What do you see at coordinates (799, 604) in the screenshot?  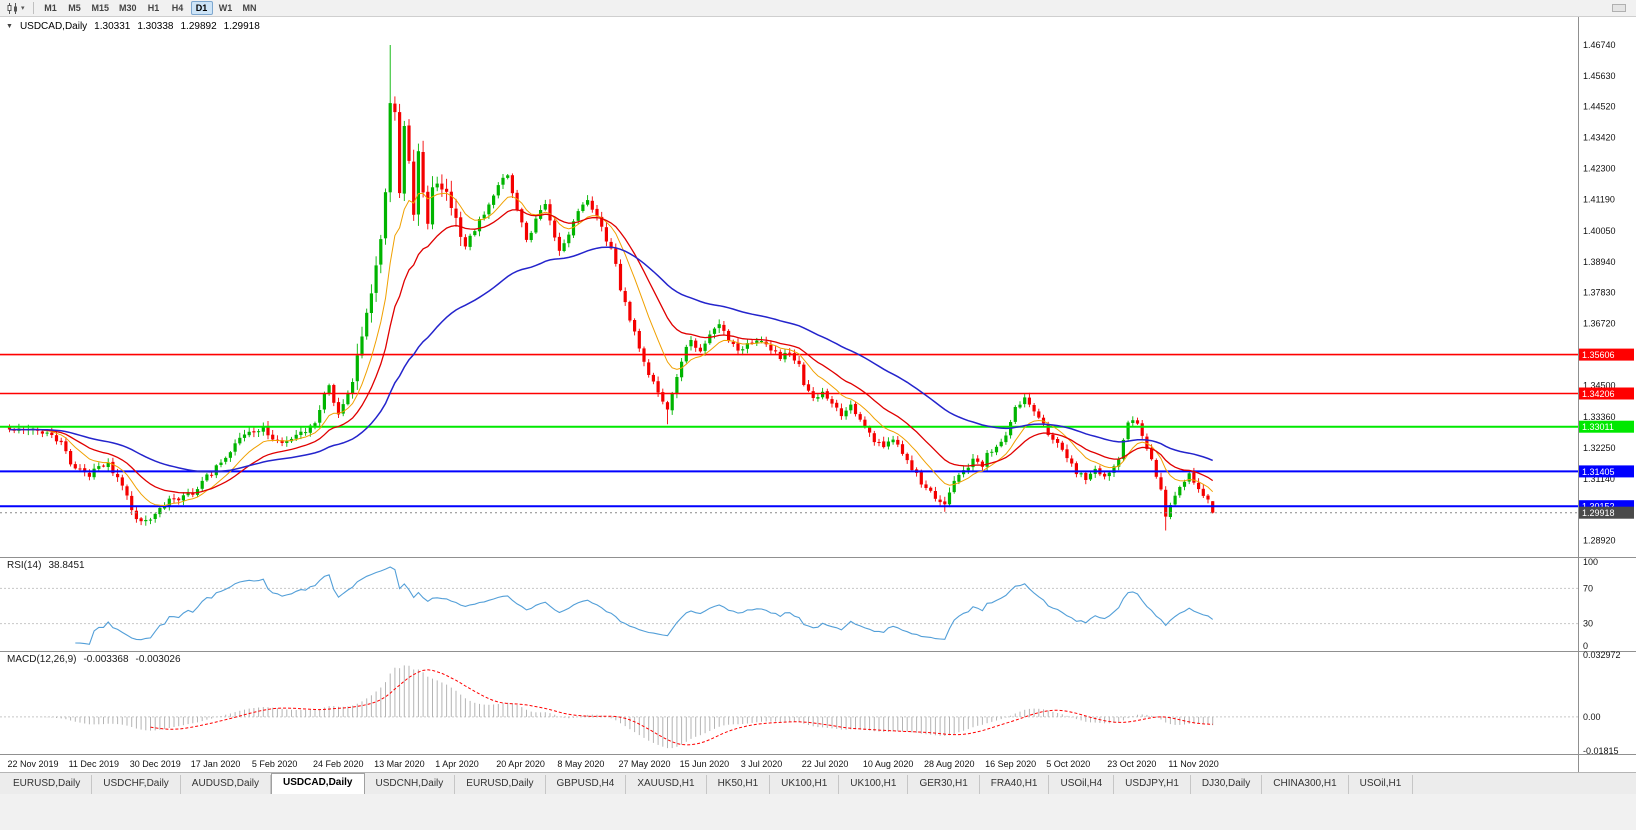 I see `rsi-panel: 100 70 30 0` at bounding box center [799, 604].